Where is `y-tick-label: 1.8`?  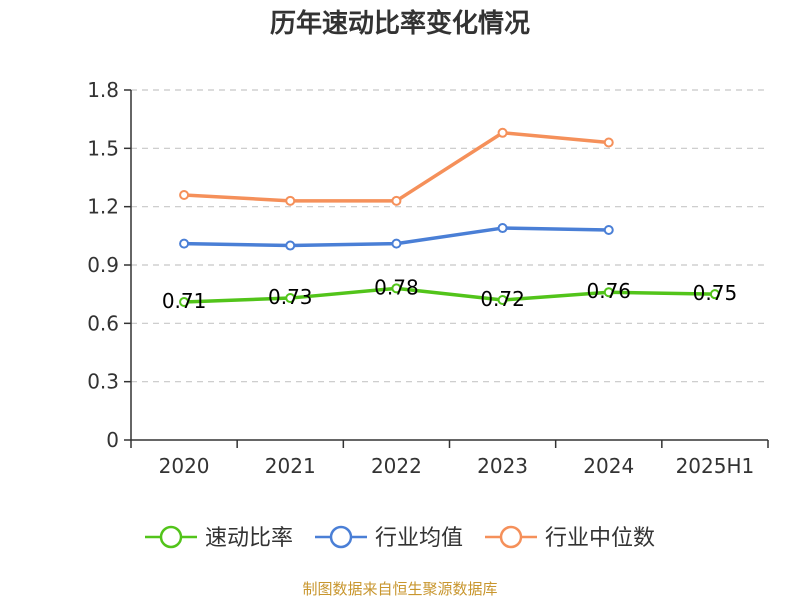 y-tick-label: 1.8 is located at coordinates (103, 90).